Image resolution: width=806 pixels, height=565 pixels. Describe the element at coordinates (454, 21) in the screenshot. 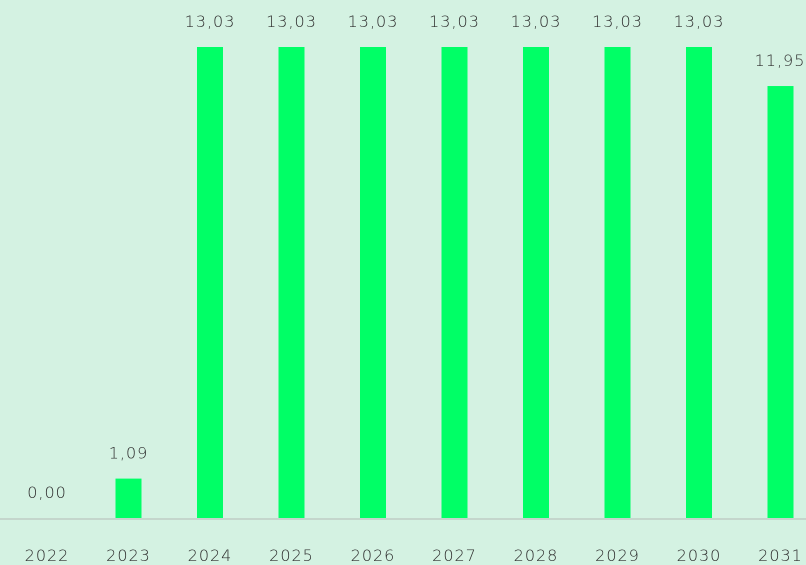

I see `data-label-2027: 13,03` at that location.